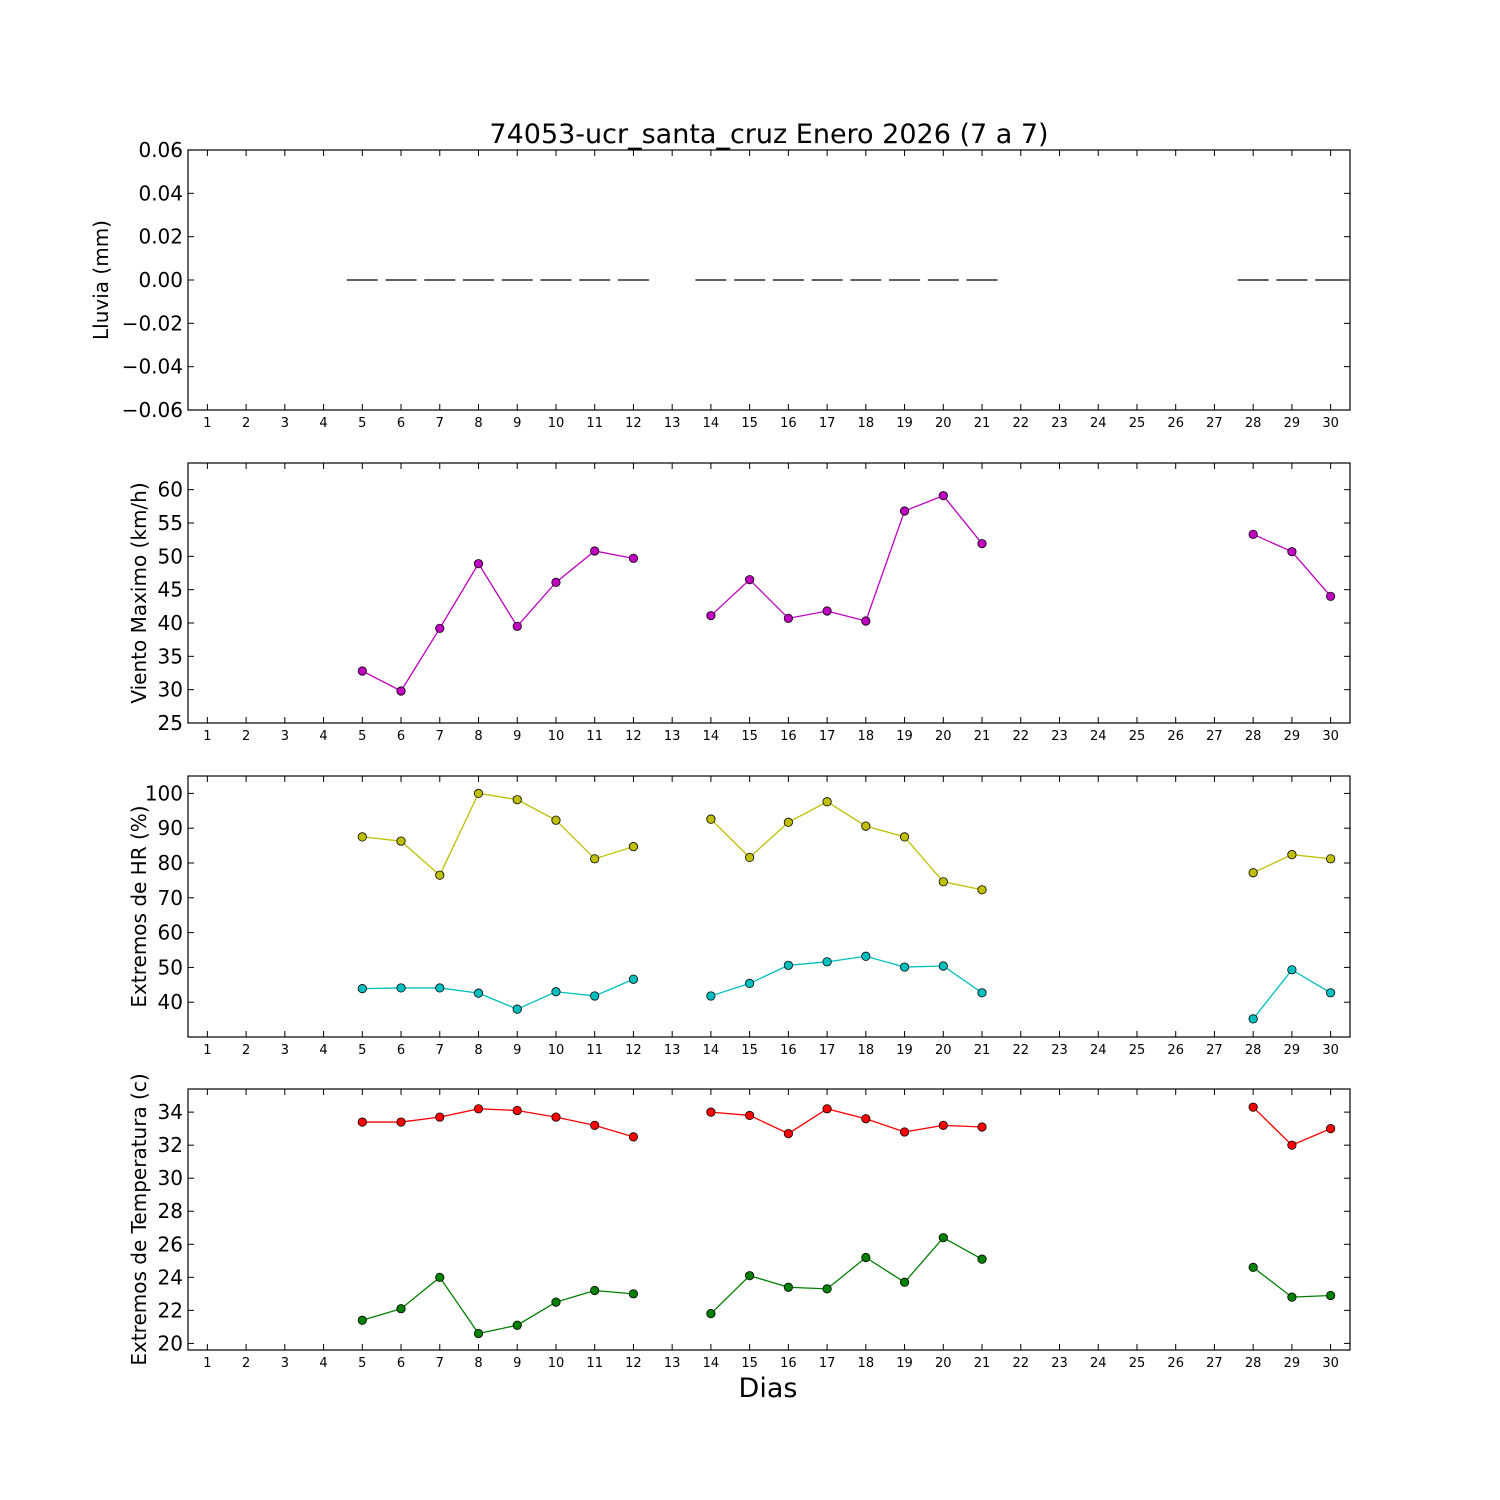 The width and height of the screenshot is (1500, 1500). Describe the element at coordinates (1214, 1363) in the screenshot. I see `x-tick-label: 27` at that location.